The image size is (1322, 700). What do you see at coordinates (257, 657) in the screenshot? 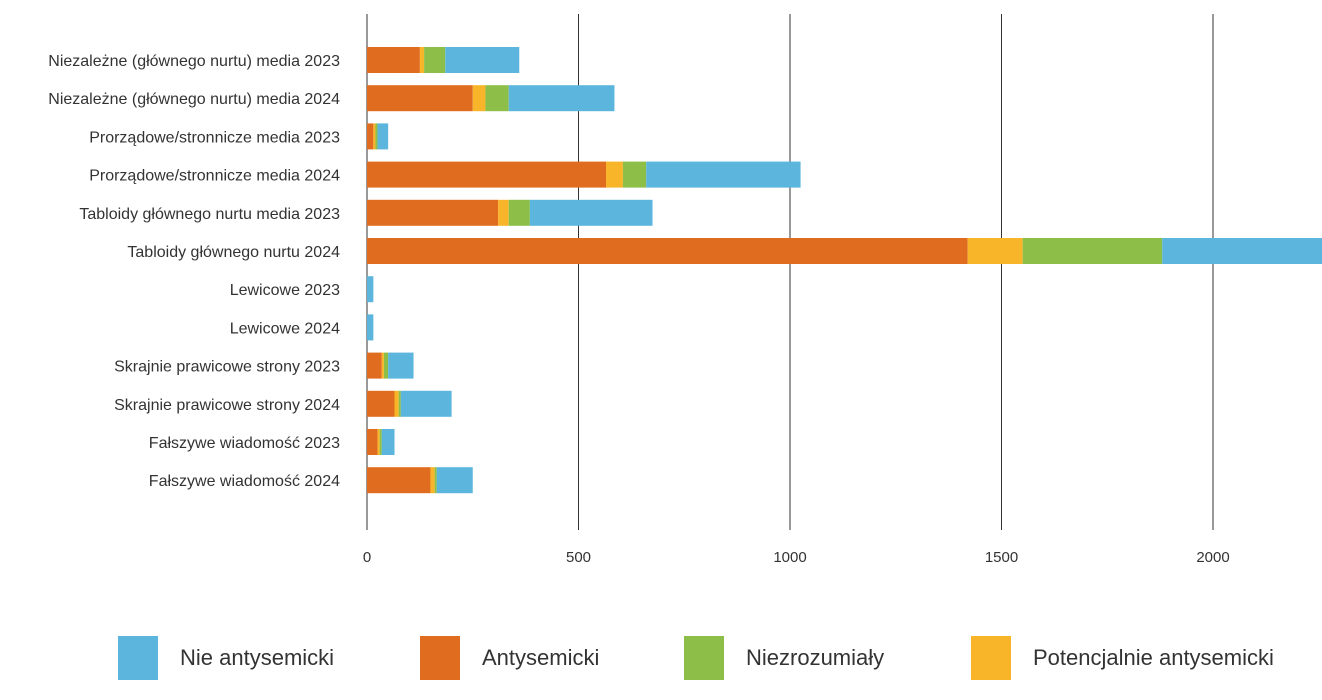
I see `legend-label: Nie antysemicki` at bounding box center [257, 657].